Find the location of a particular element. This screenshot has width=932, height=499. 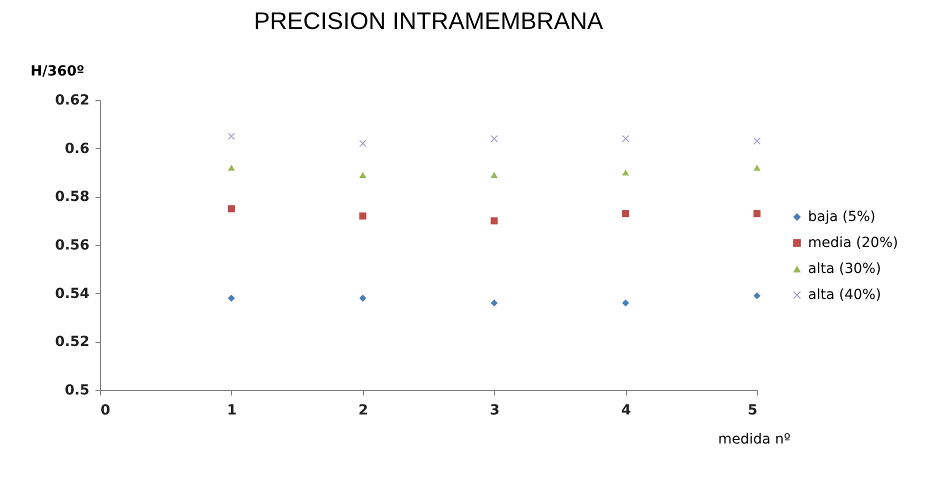

y-axis-title: H/360º is located at coordinates (57, 72).